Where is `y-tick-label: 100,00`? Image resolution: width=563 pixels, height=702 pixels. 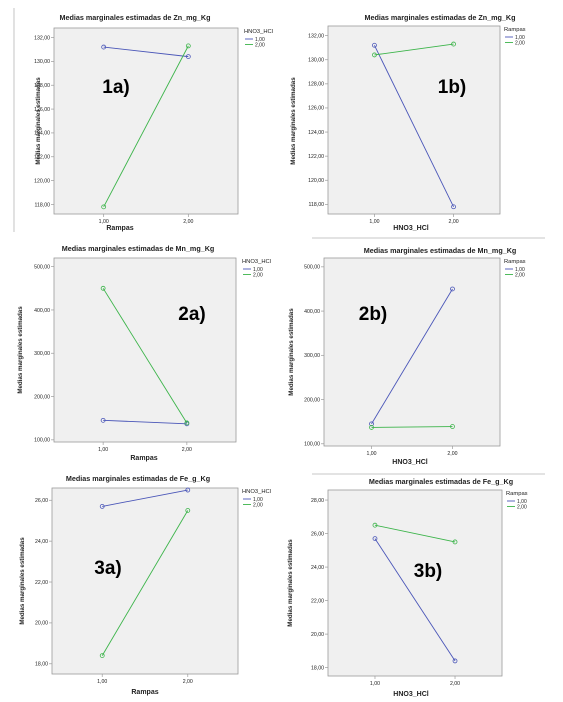
y-tick-label: 100,00 is located at coordinates (42, 441).